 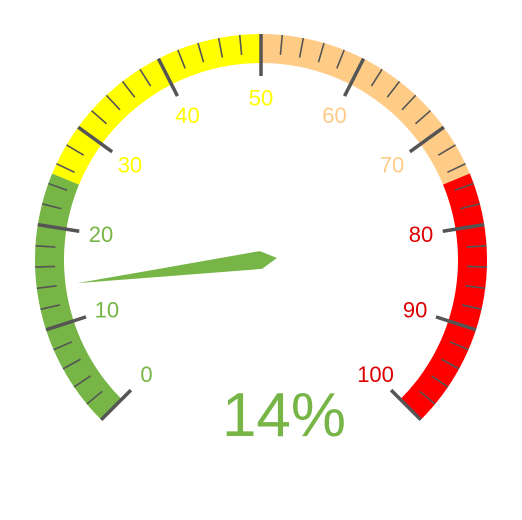 I want to click on tick-label-20: 20, so click(x=101, y=234).